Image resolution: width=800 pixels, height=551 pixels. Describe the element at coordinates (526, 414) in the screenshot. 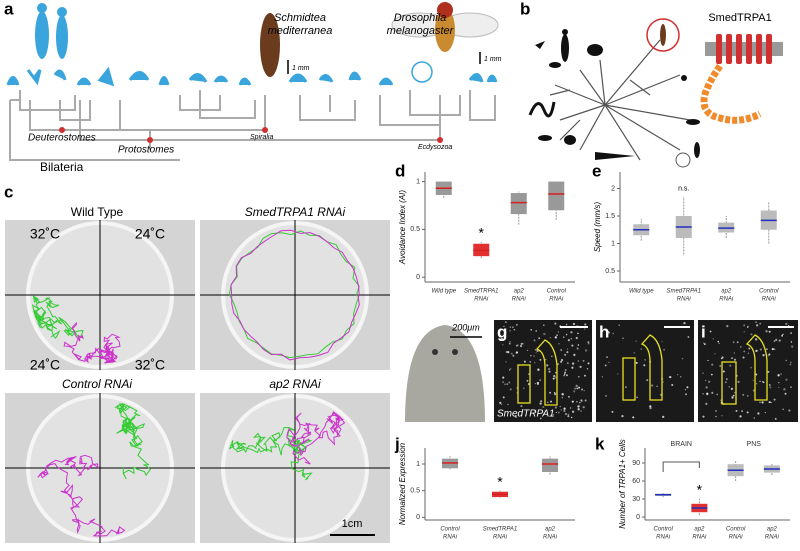

I see `probe-label: SmedTRPA1` at that location.